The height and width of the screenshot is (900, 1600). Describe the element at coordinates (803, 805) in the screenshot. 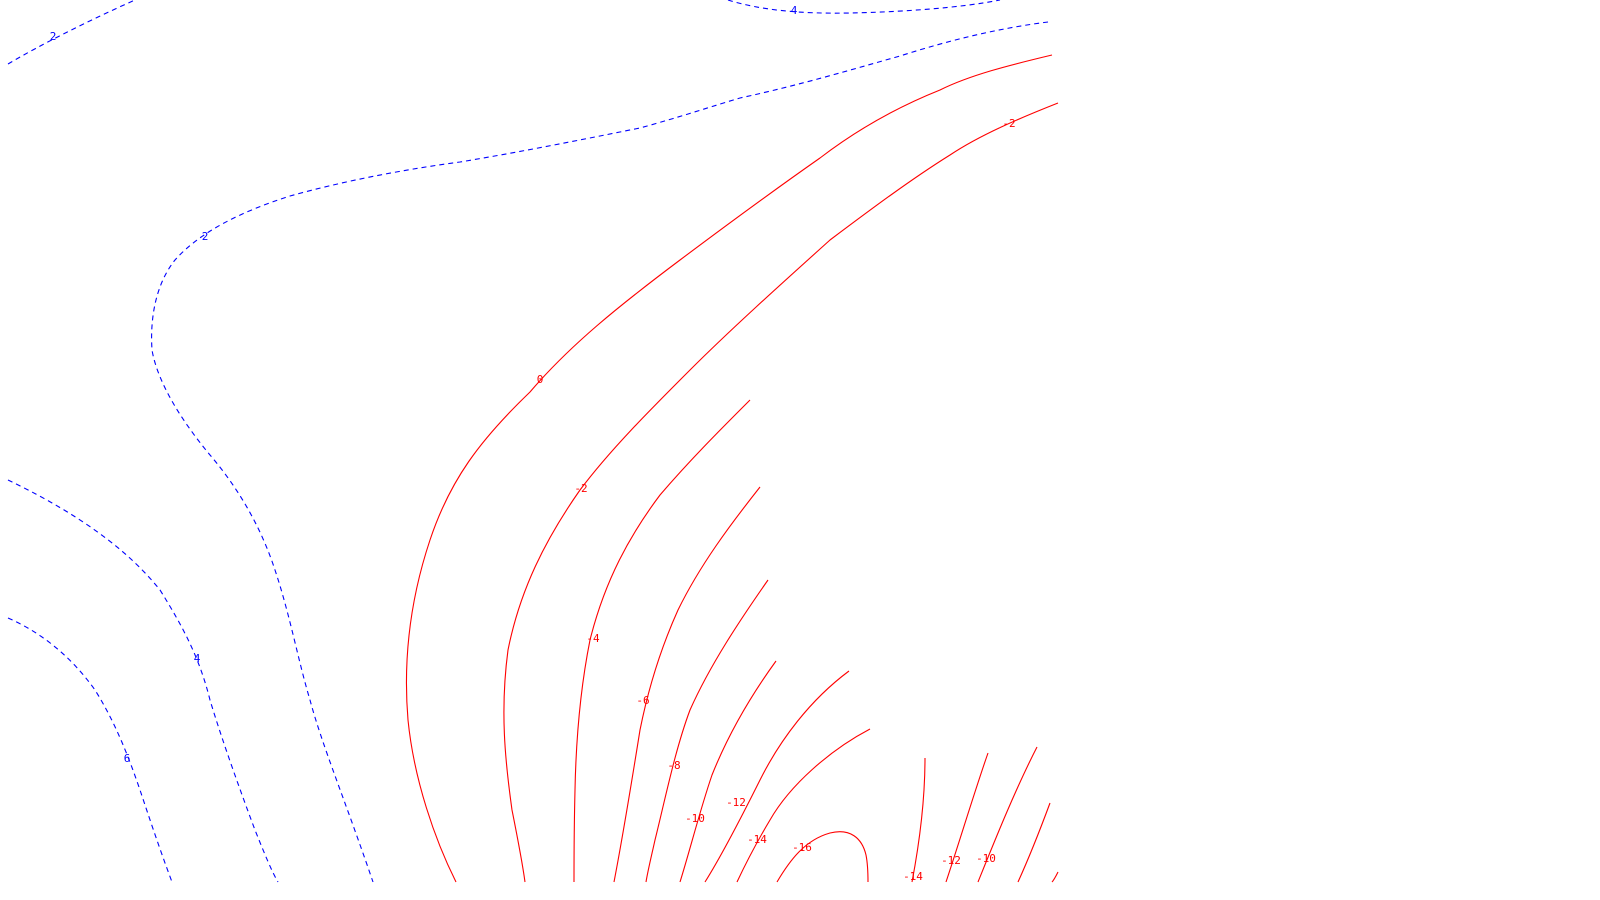

I see `contour-line-minus14` at that location.